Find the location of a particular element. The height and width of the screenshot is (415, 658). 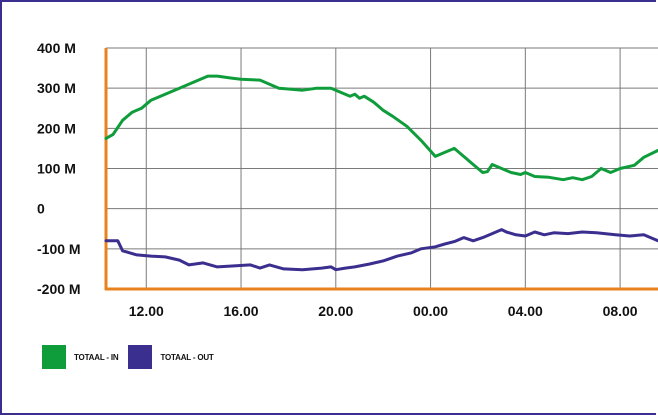

x-tick-label: 12.00 is located at coordinates (146, 311).